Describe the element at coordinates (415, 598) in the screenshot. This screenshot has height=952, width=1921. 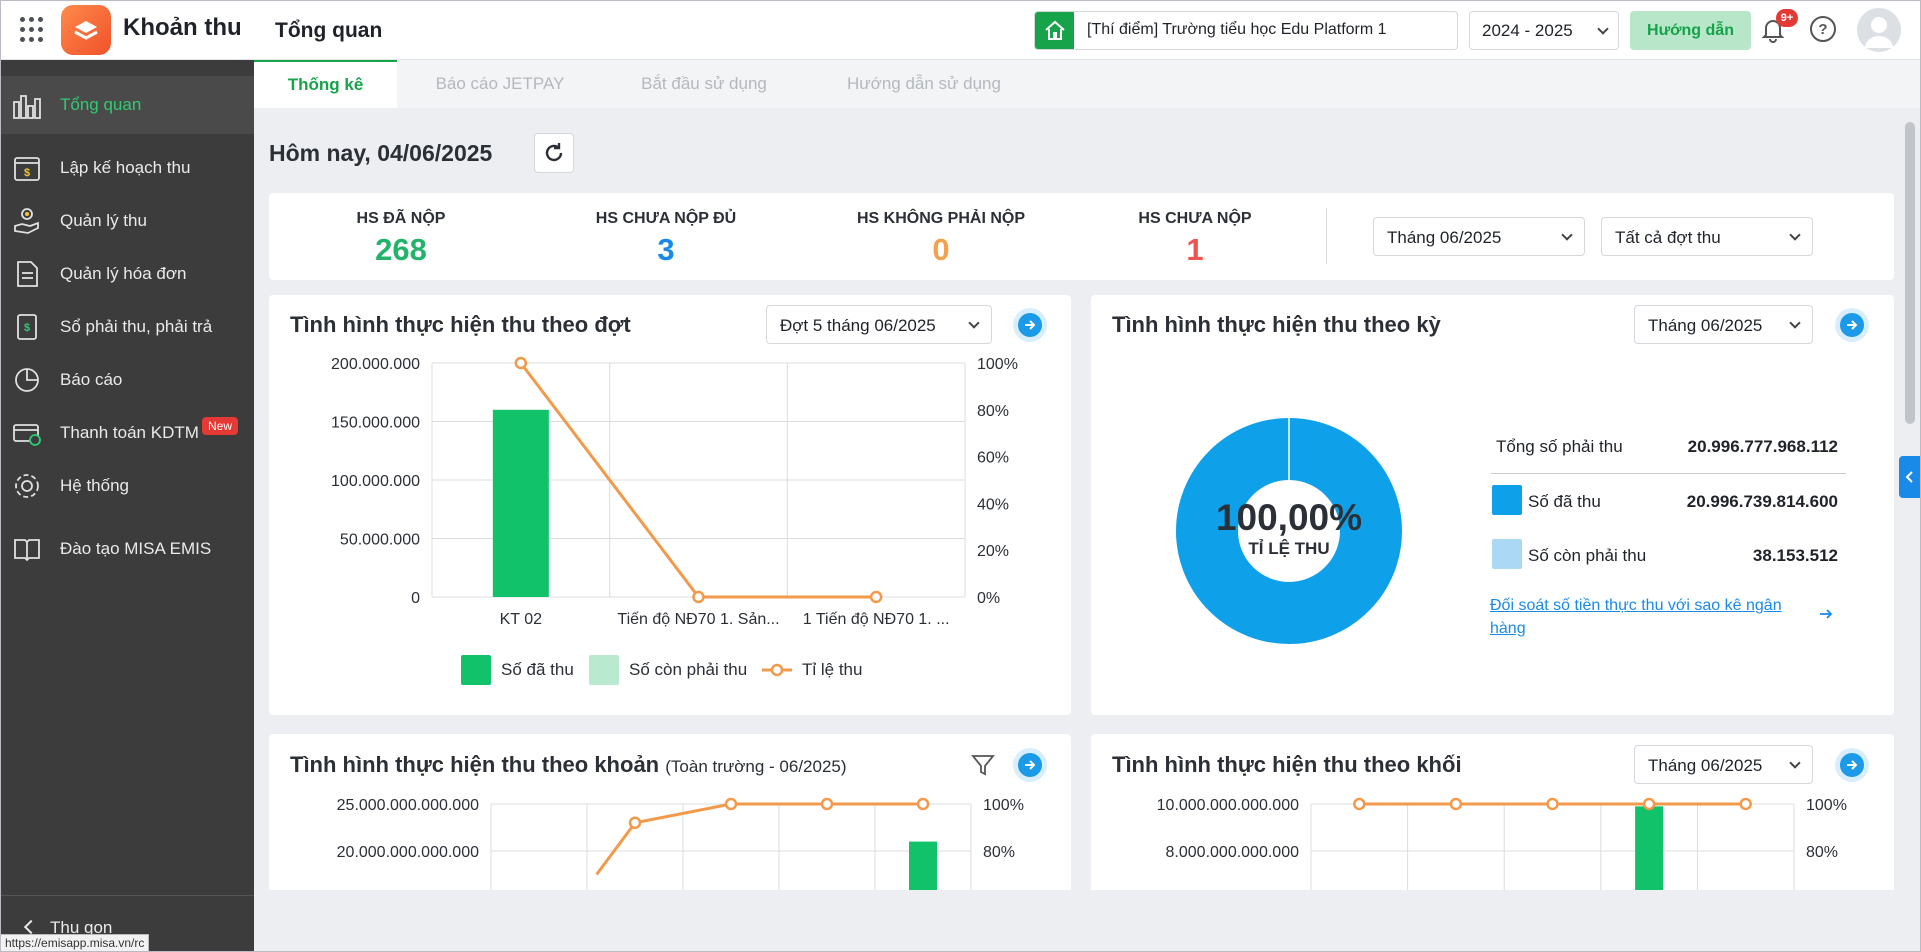
I see `y-tick-label: 0` at that location.